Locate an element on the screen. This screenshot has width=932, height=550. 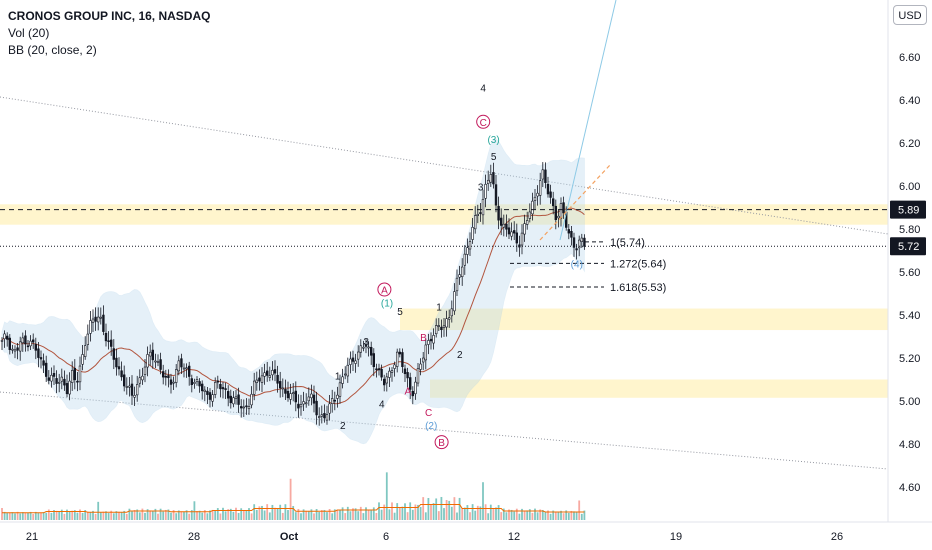
bollinger-indicator-label: BB (20, close, 2) is located at coordinates (52, 50).